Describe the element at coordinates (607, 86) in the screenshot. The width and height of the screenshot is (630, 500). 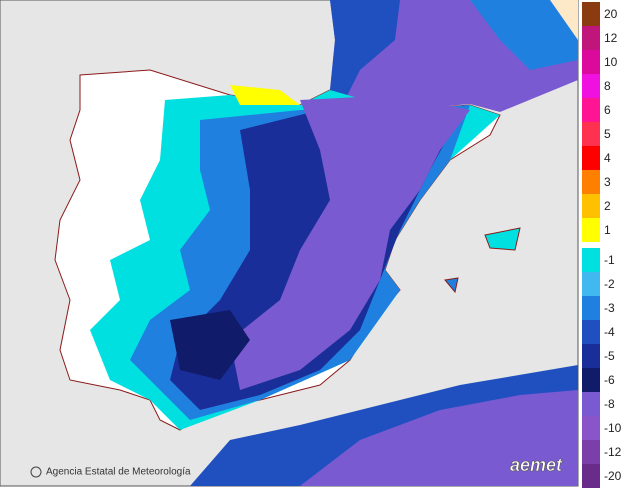
I see `legend-label: 8` at that location.